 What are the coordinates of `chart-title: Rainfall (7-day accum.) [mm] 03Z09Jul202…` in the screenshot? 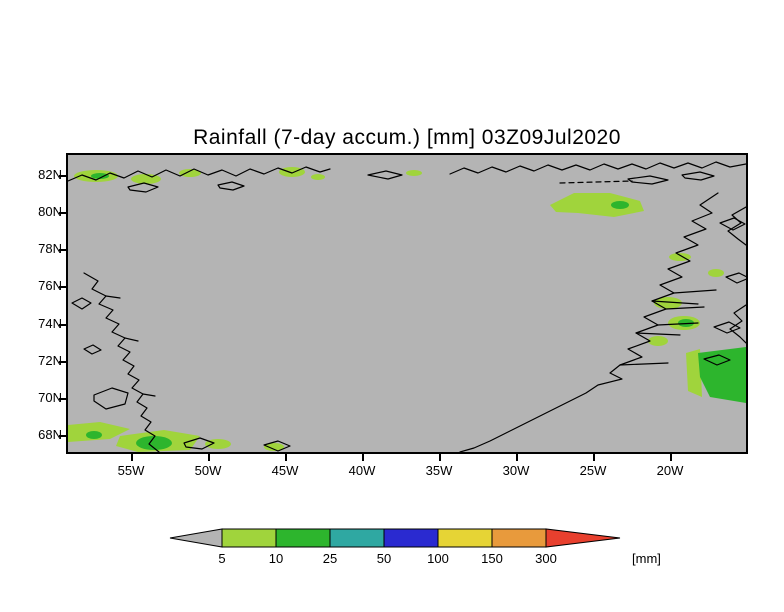 It's located at (407, 137).